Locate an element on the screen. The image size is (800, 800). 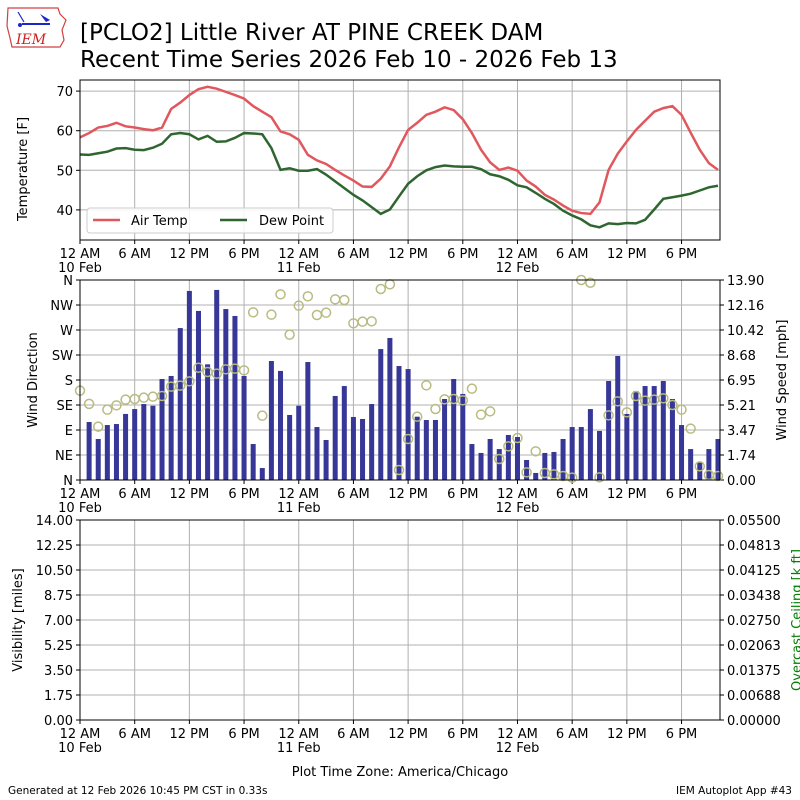
y2-tick-label: 0.02063 is located at coordinates (754, 646).